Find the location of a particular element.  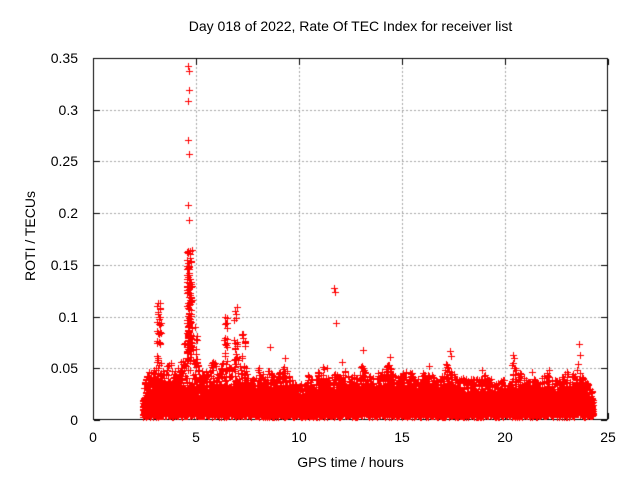

x-tick-label: 10 is located at coordinates (299, 437).